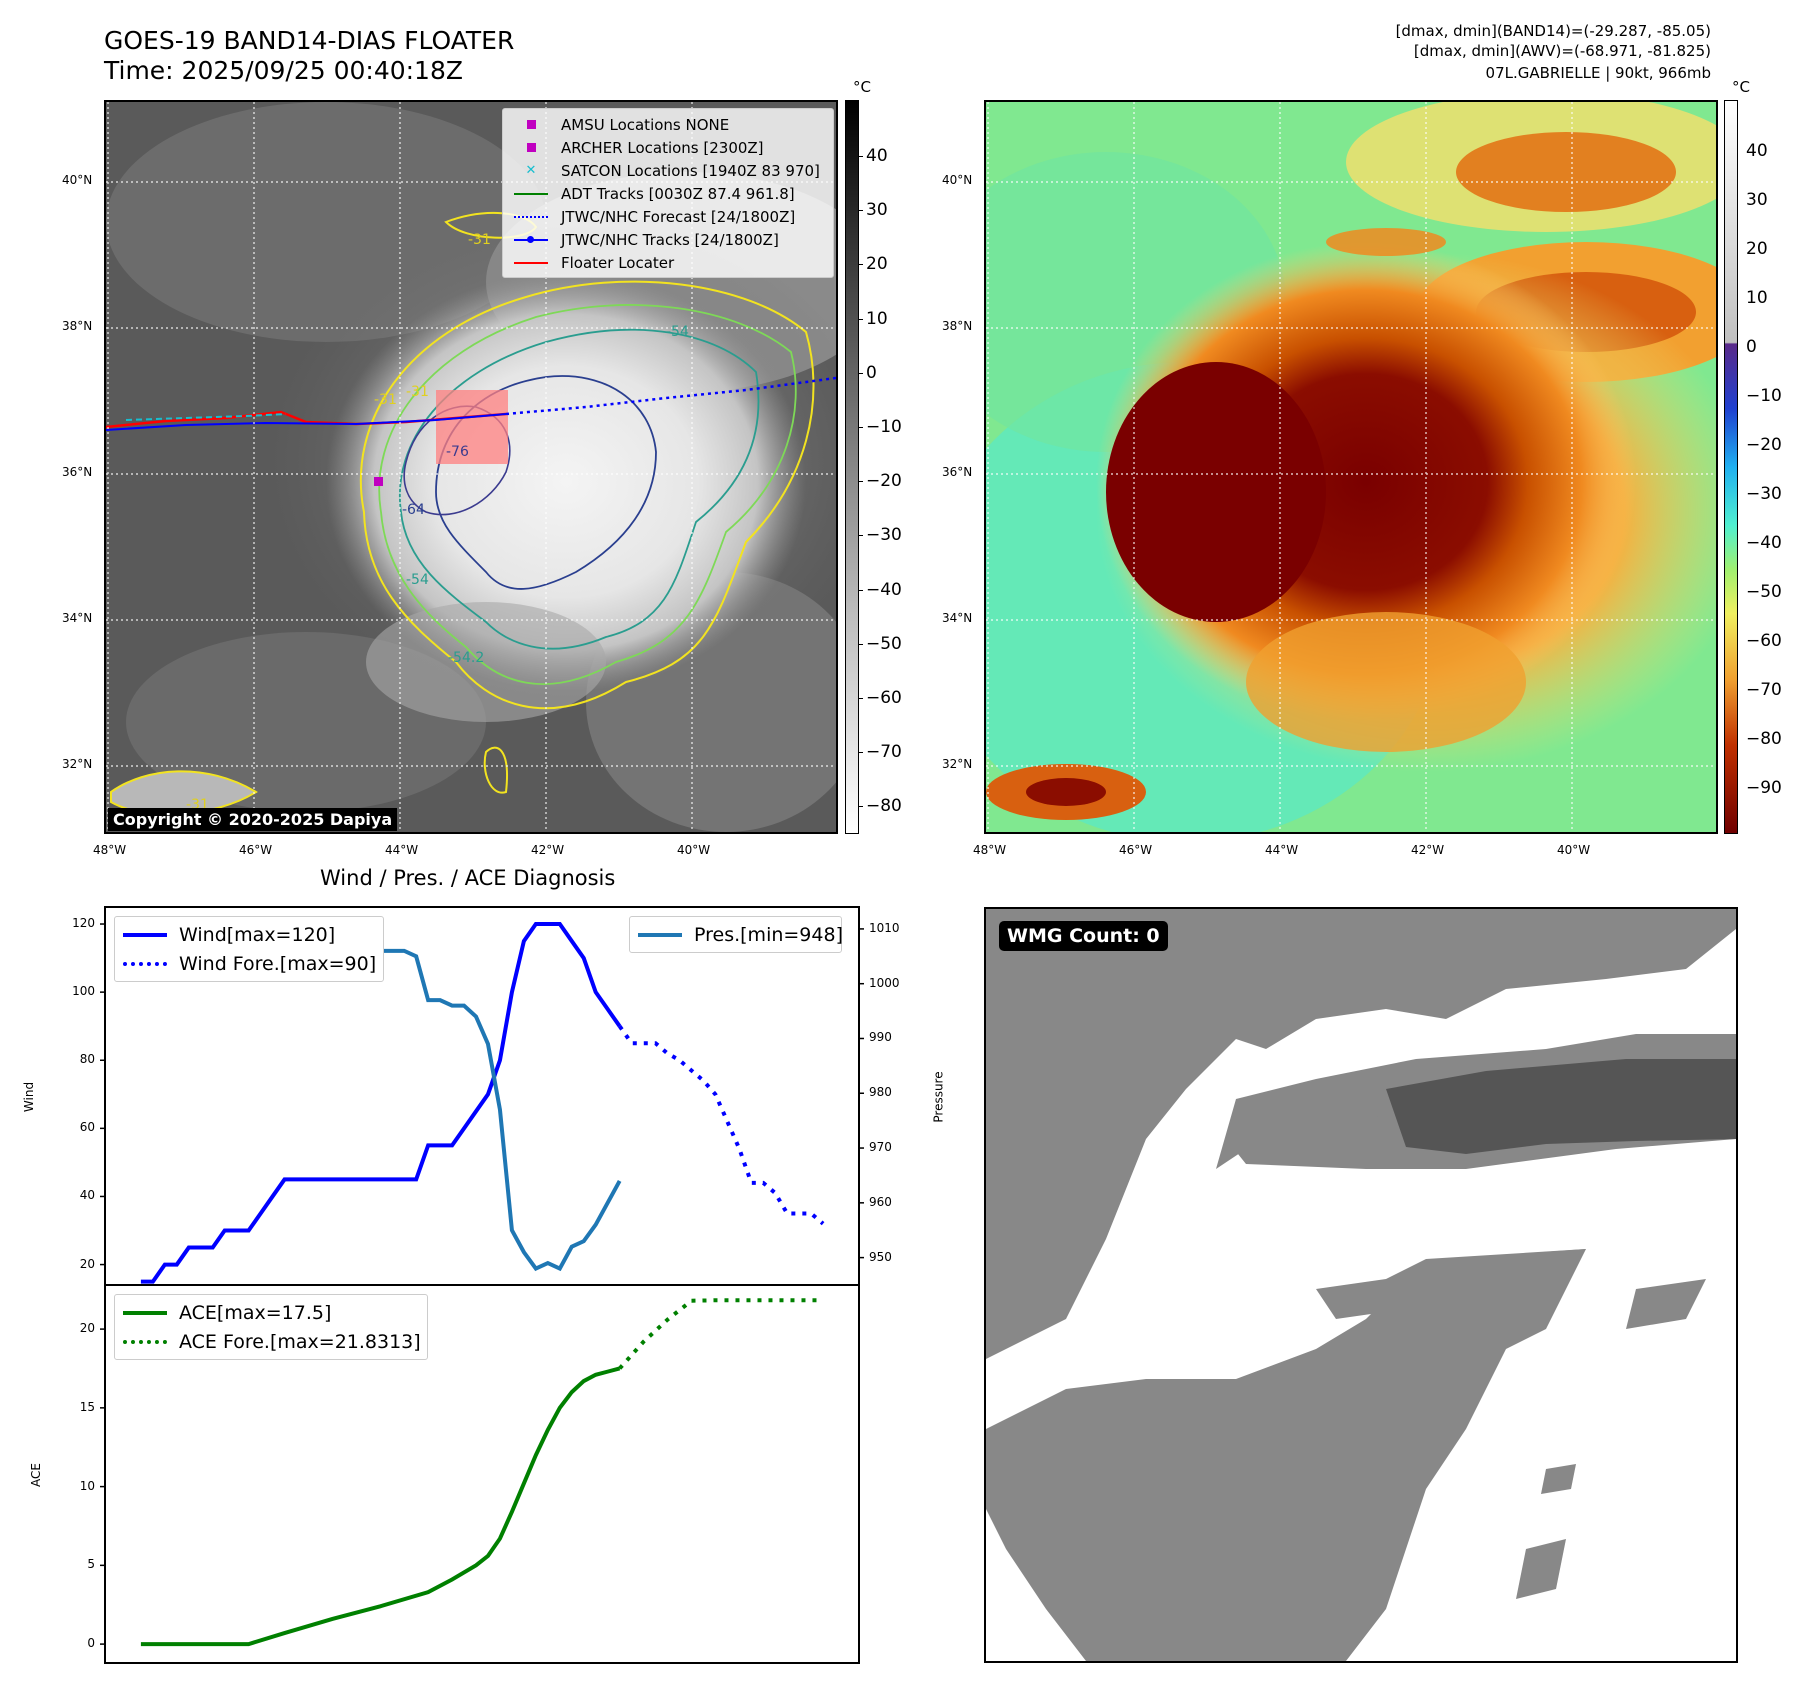  What do you see at coordinates (466, 658) in the screenshot?
I see `contour-label: -54.2` at bounding box center [466, 658].